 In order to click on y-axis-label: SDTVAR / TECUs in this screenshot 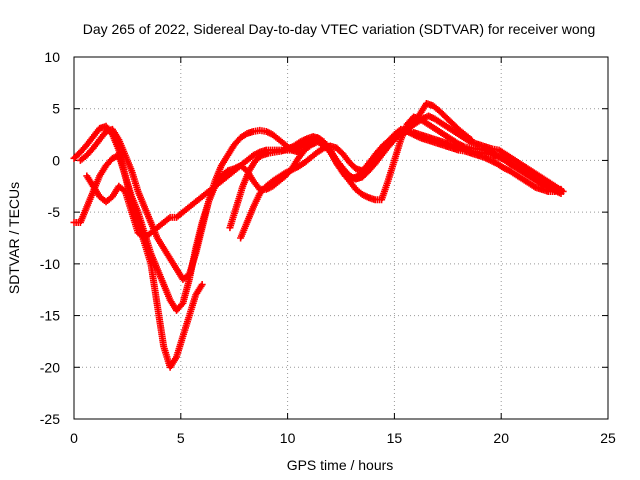, I will do `click(14, 238)`.